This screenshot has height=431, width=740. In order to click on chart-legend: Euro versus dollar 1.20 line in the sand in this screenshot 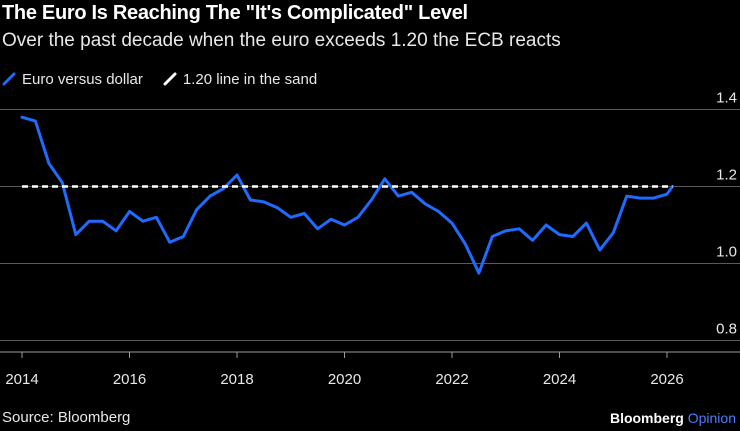, I will do `click(169, 79)`.